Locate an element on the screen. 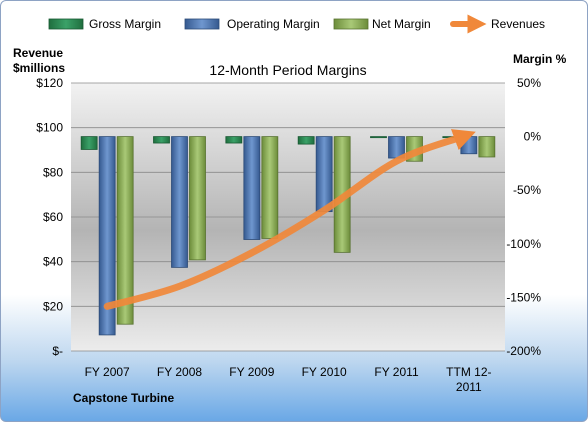 The image size is (588, 422). legend-label: Gross Margin is located at coordinates (125, 24).